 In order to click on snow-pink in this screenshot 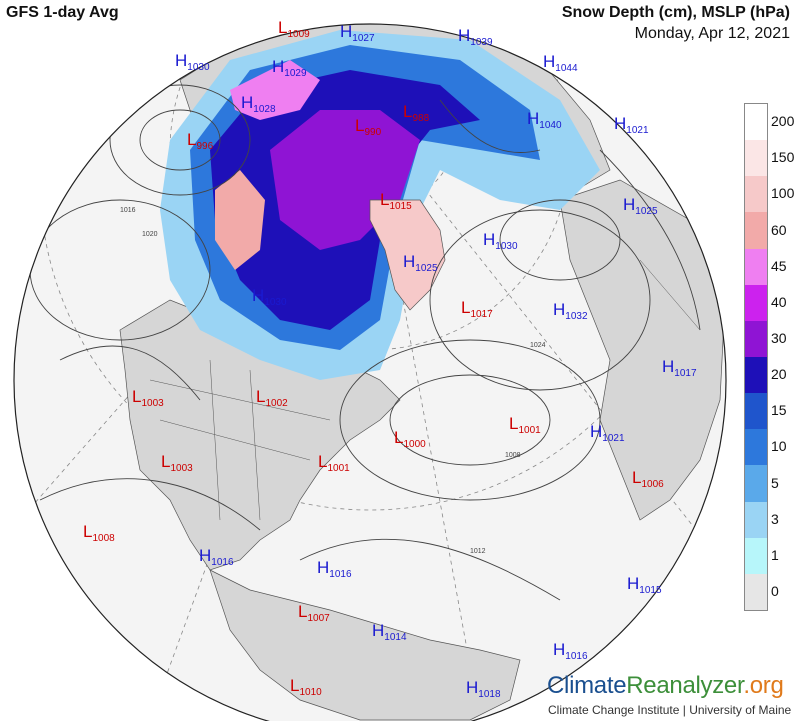, I will do `click(240, 220)`.